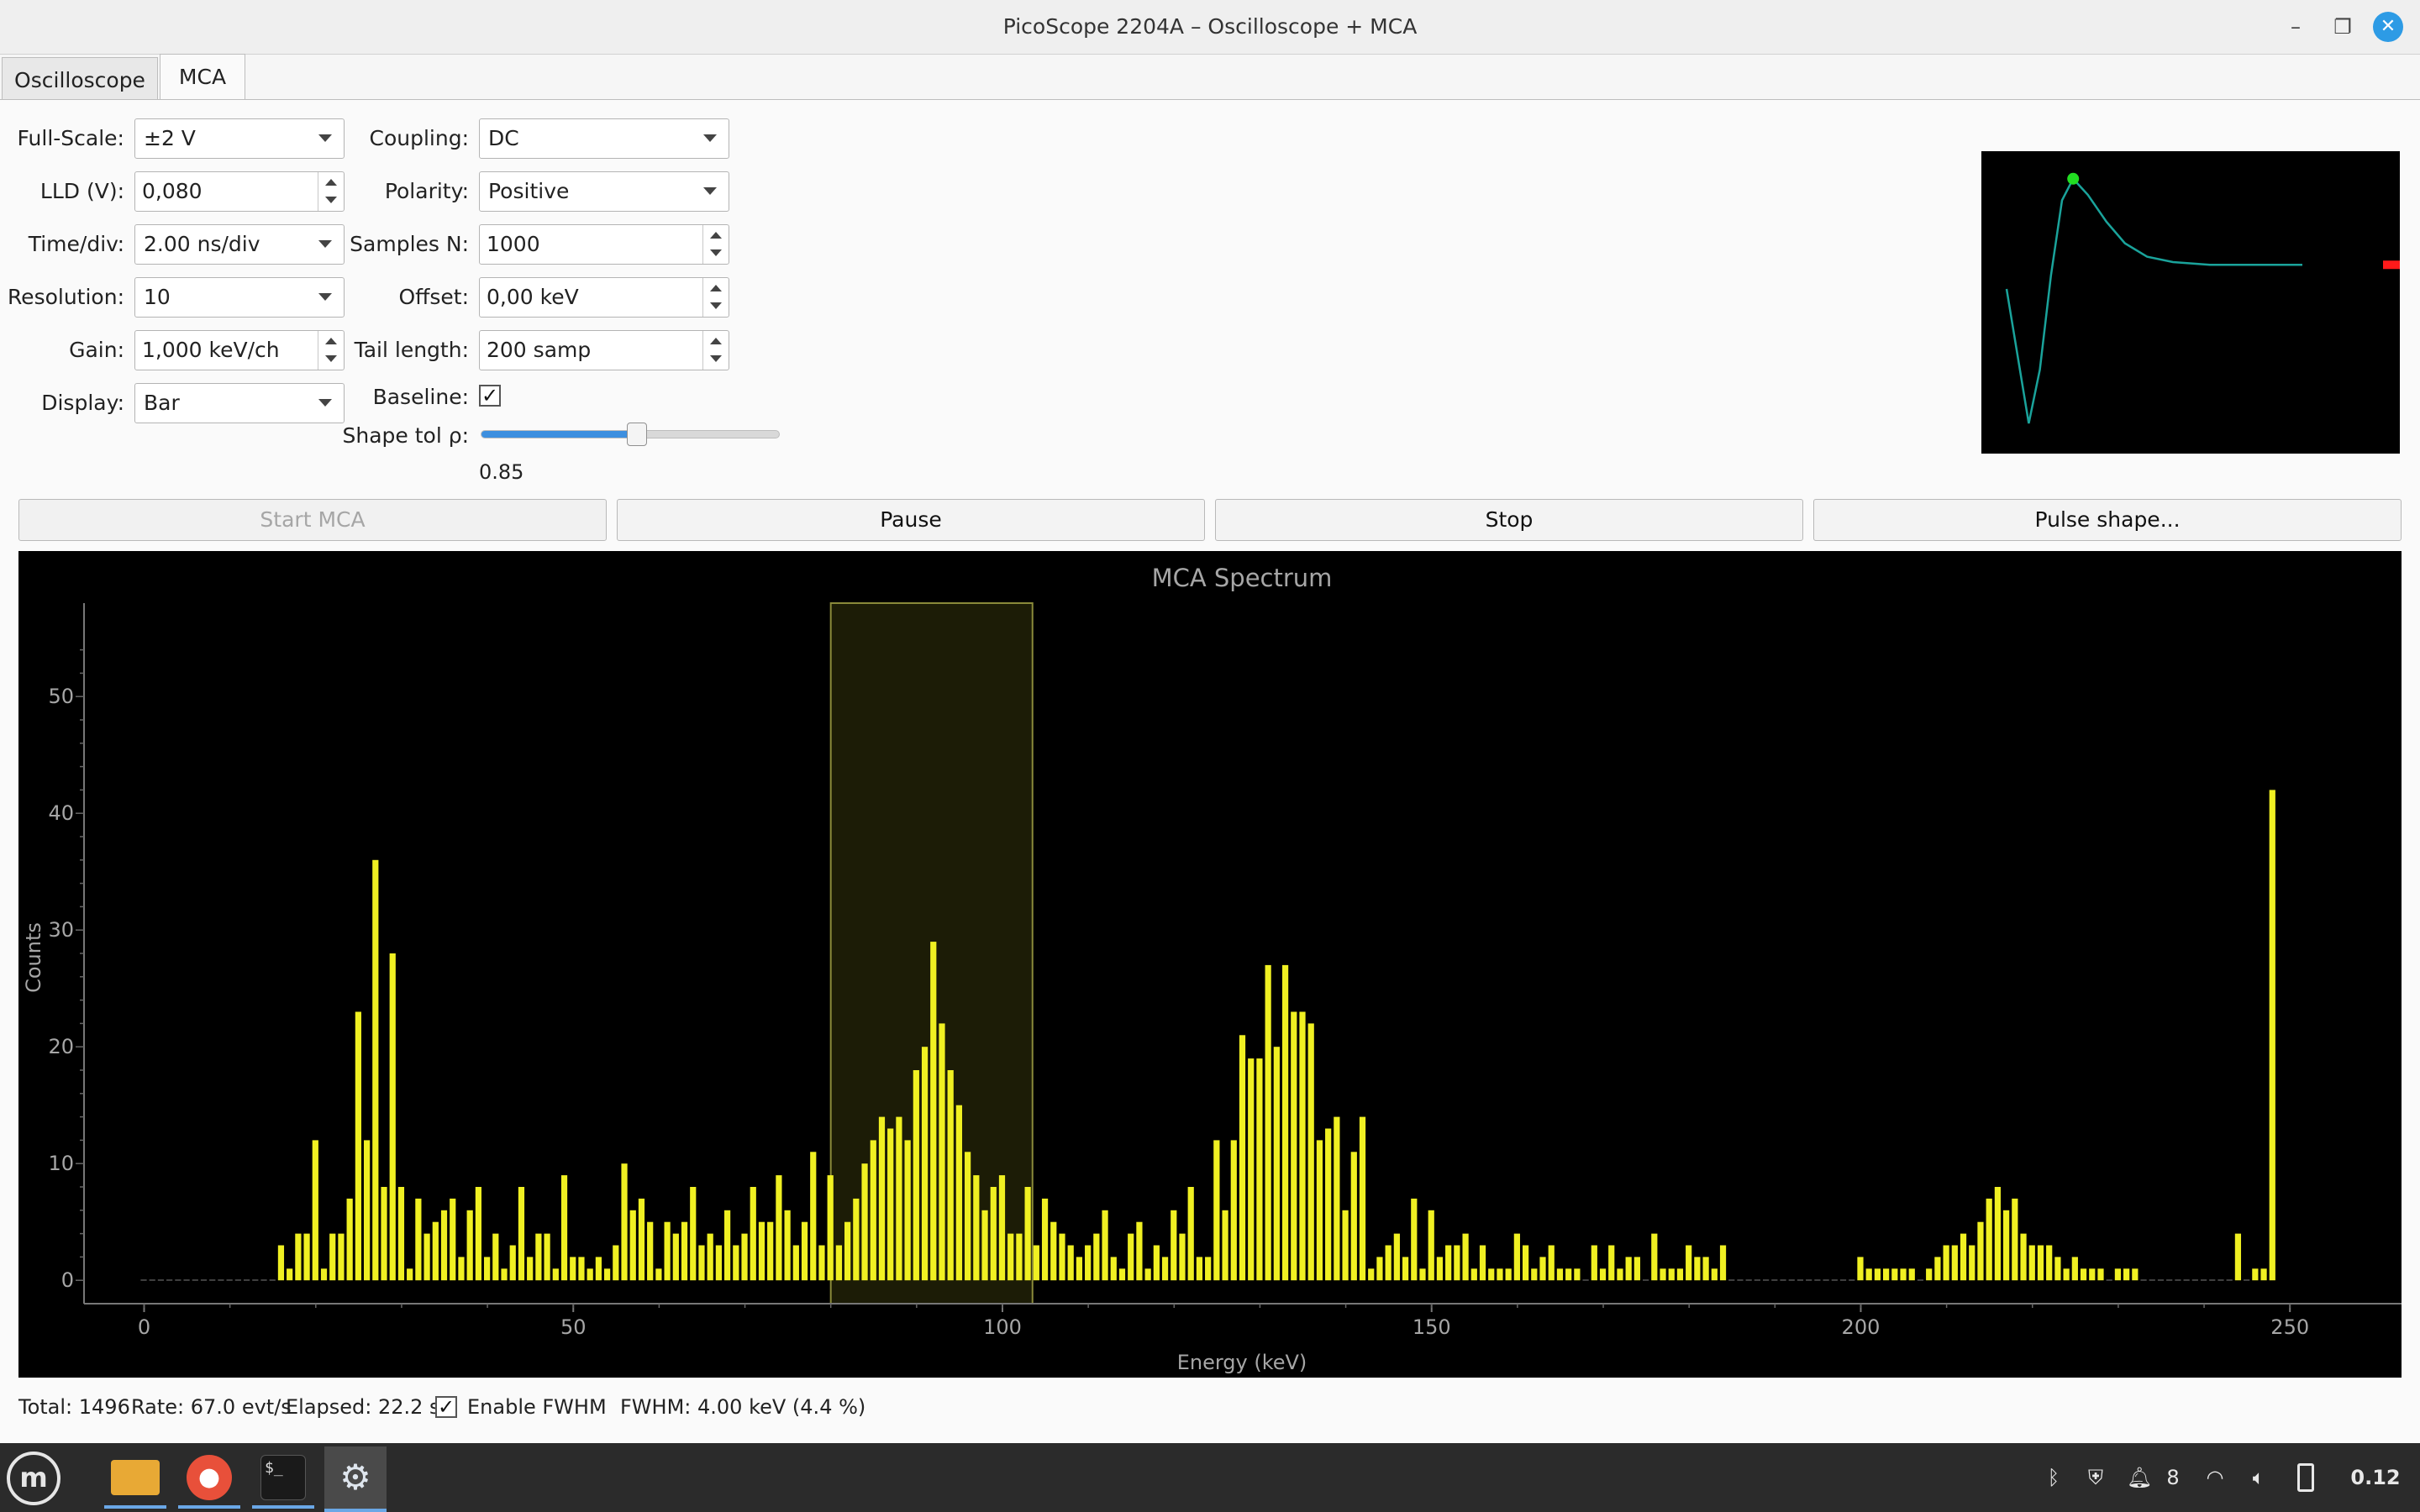 This screenshot has width=2420, height=1512. Describe the element at coordinates (446, 1407) in the screenshot. I see `enable-fwhm-checkbox: ✓` at that location.